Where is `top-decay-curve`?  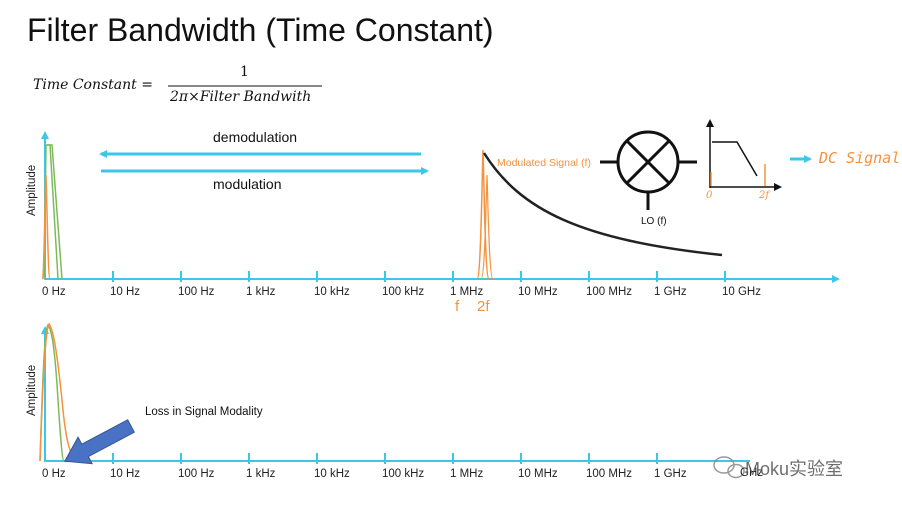 top-decay-curve is located at coordinates (602, 204).